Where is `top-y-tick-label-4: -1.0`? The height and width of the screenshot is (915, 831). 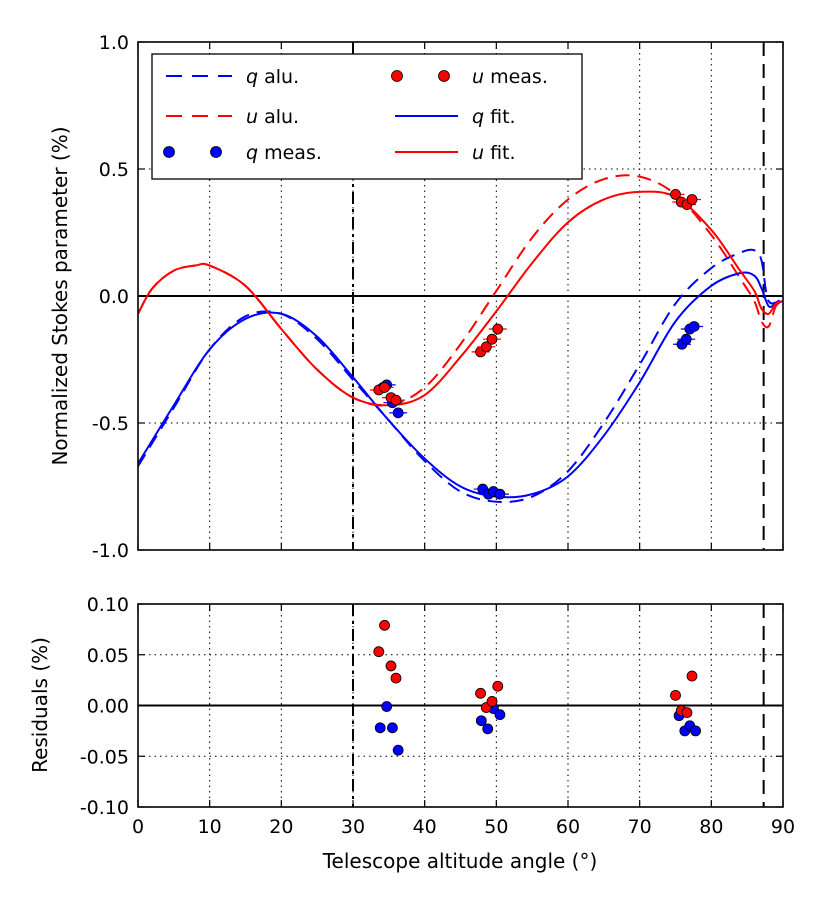
top-y-tick-label-4: -1.0 is located at coordinates (110, 551).